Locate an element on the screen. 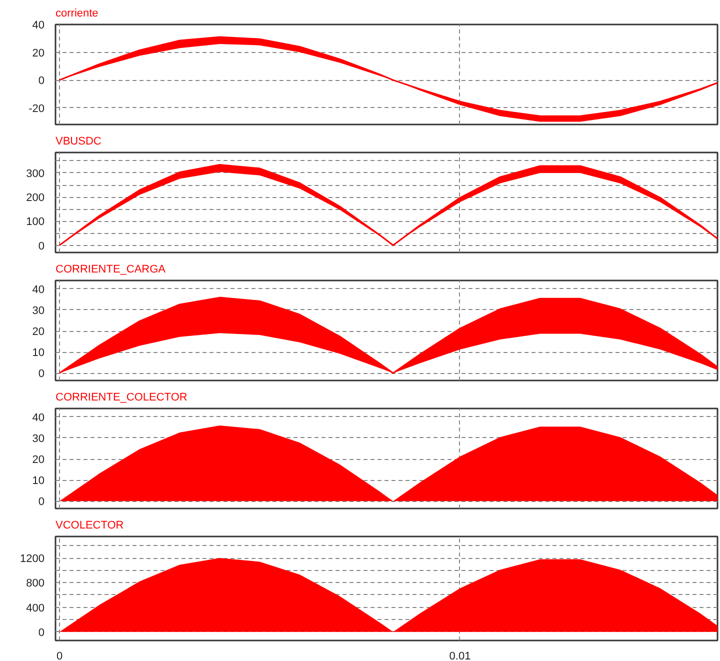 This screenshot has height=661, width=720. chart-title: CORRIENTE_CARGA is located at coordinates (111, 270).